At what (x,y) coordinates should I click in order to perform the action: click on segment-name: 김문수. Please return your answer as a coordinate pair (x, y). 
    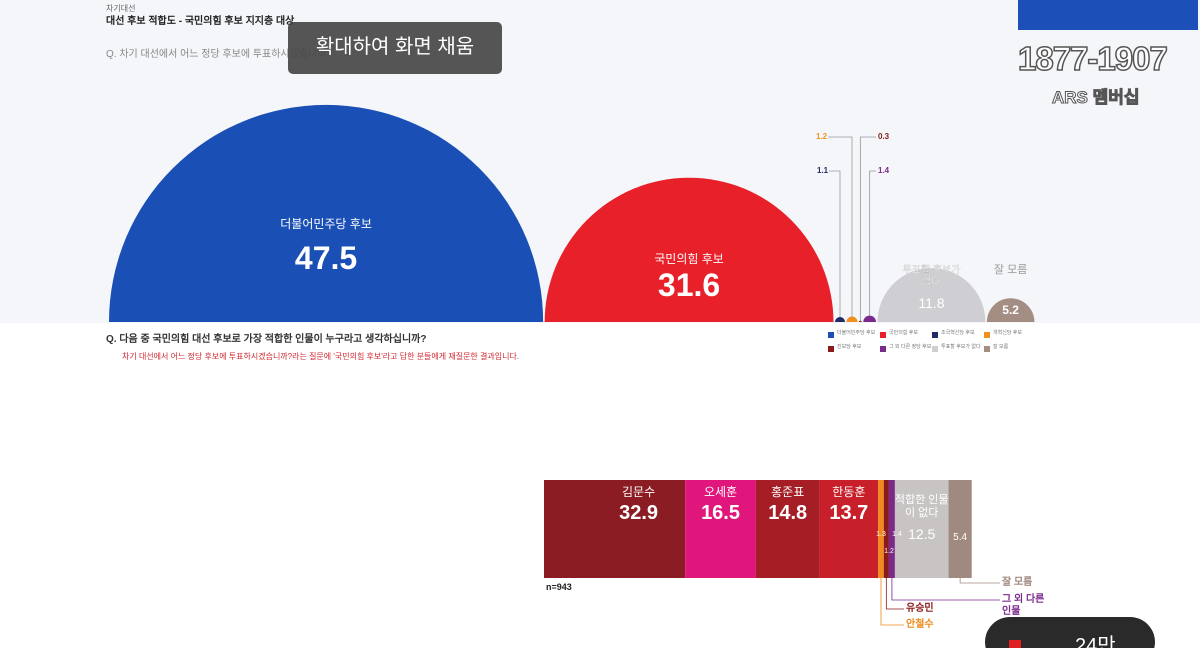
    Looking at the image, I should click on (639, 492).